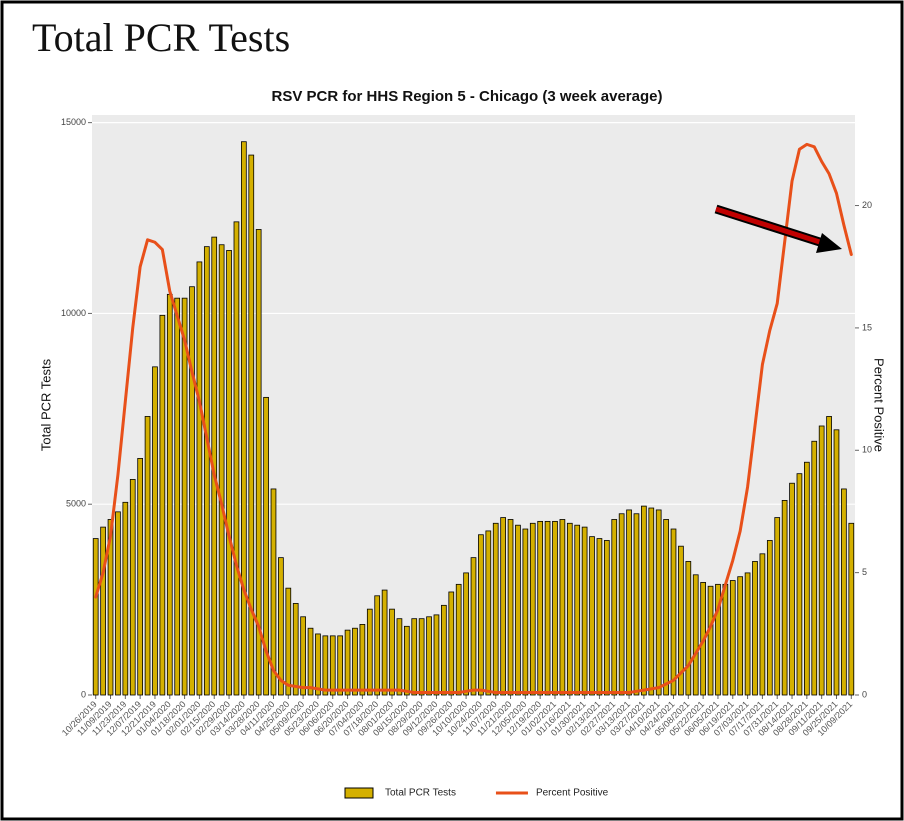 This screenshot has height=821, width=904. I want to click on y-tick-label: 10000, so click(73, 313).